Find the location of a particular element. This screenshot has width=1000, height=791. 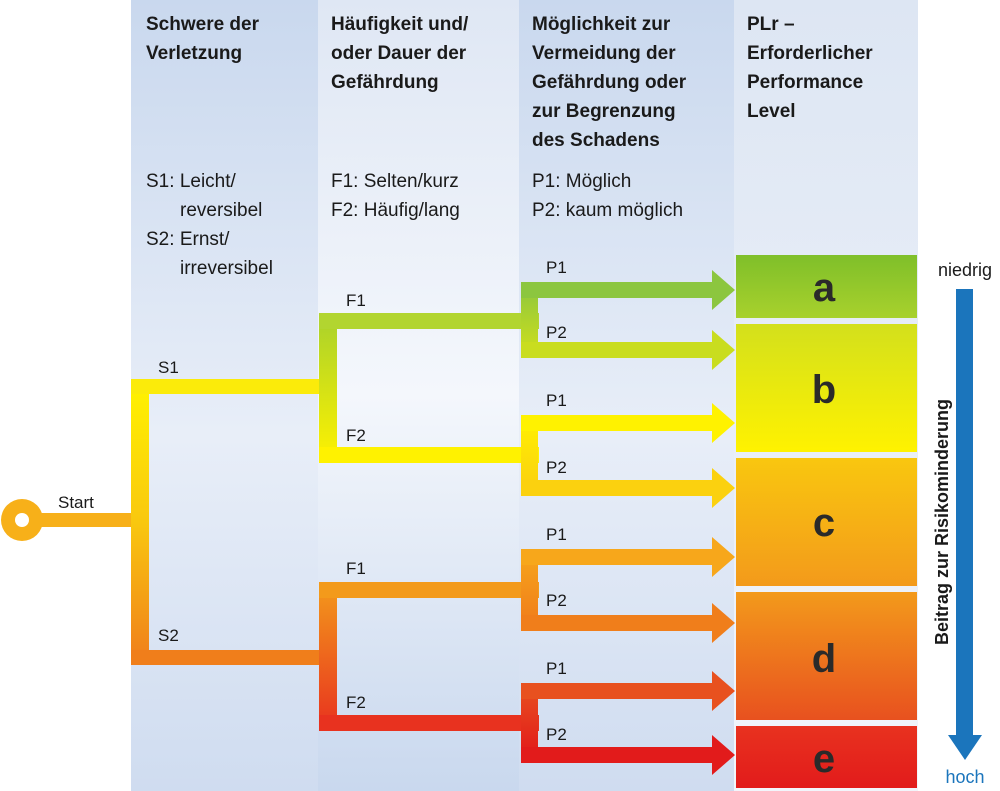

level-box-c is located at coordinates (826, 522).